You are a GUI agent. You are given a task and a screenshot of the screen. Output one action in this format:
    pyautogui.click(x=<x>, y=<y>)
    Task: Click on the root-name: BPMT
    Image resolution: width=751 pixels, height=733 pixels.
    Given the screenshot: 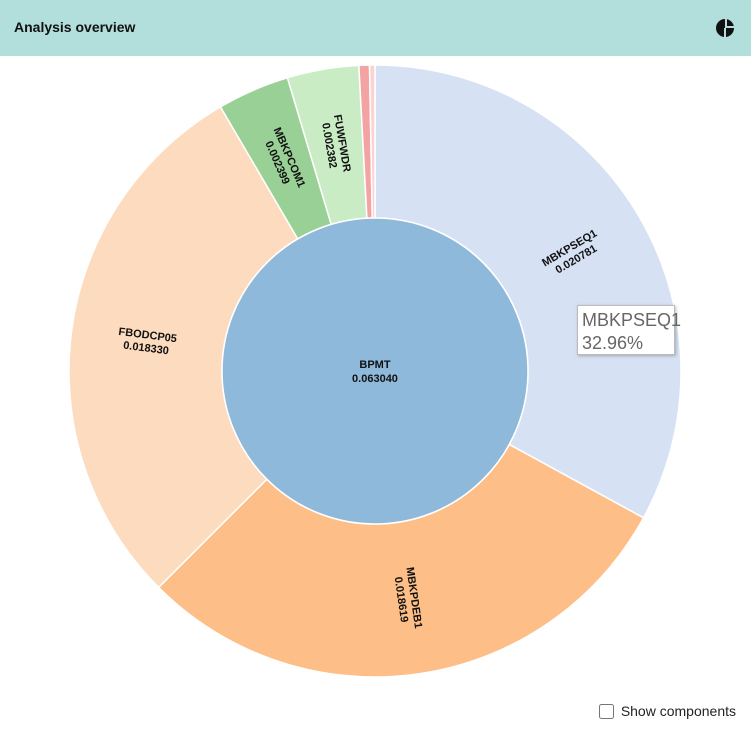 What is the action you would take?
    pyautogui.click(x=374, y=365)
    